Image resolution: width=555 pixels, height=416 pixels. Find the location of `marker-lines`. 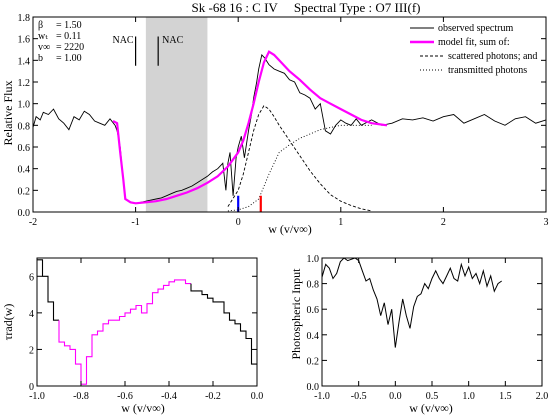

marker-lines is located at coordinates (198, 124).